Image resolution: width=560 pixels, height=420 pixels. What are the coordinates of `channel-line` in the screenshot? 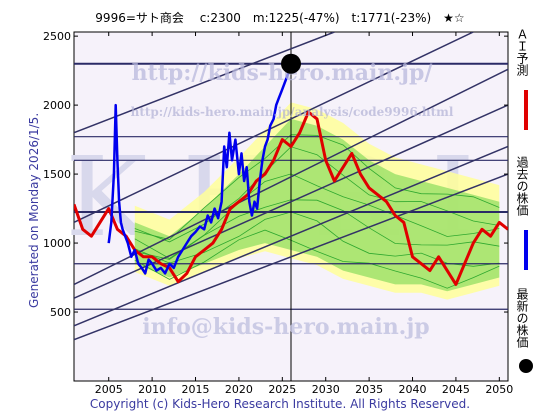 It's located at (204, 83).